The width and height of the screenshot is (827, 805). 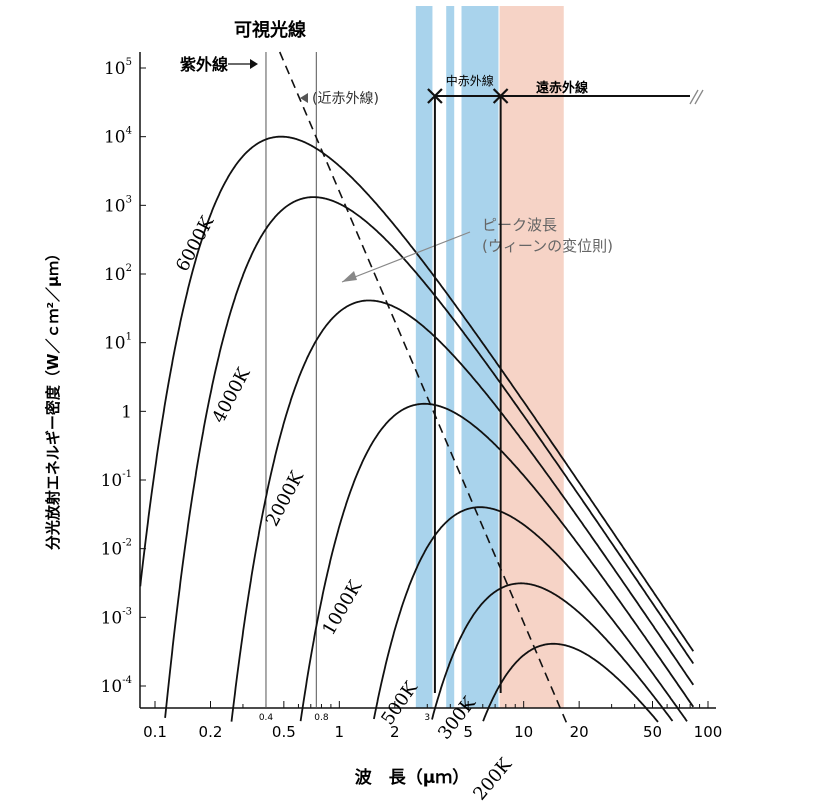 I want to click on chart-title: 可視光線, so click(x=270, y=30).